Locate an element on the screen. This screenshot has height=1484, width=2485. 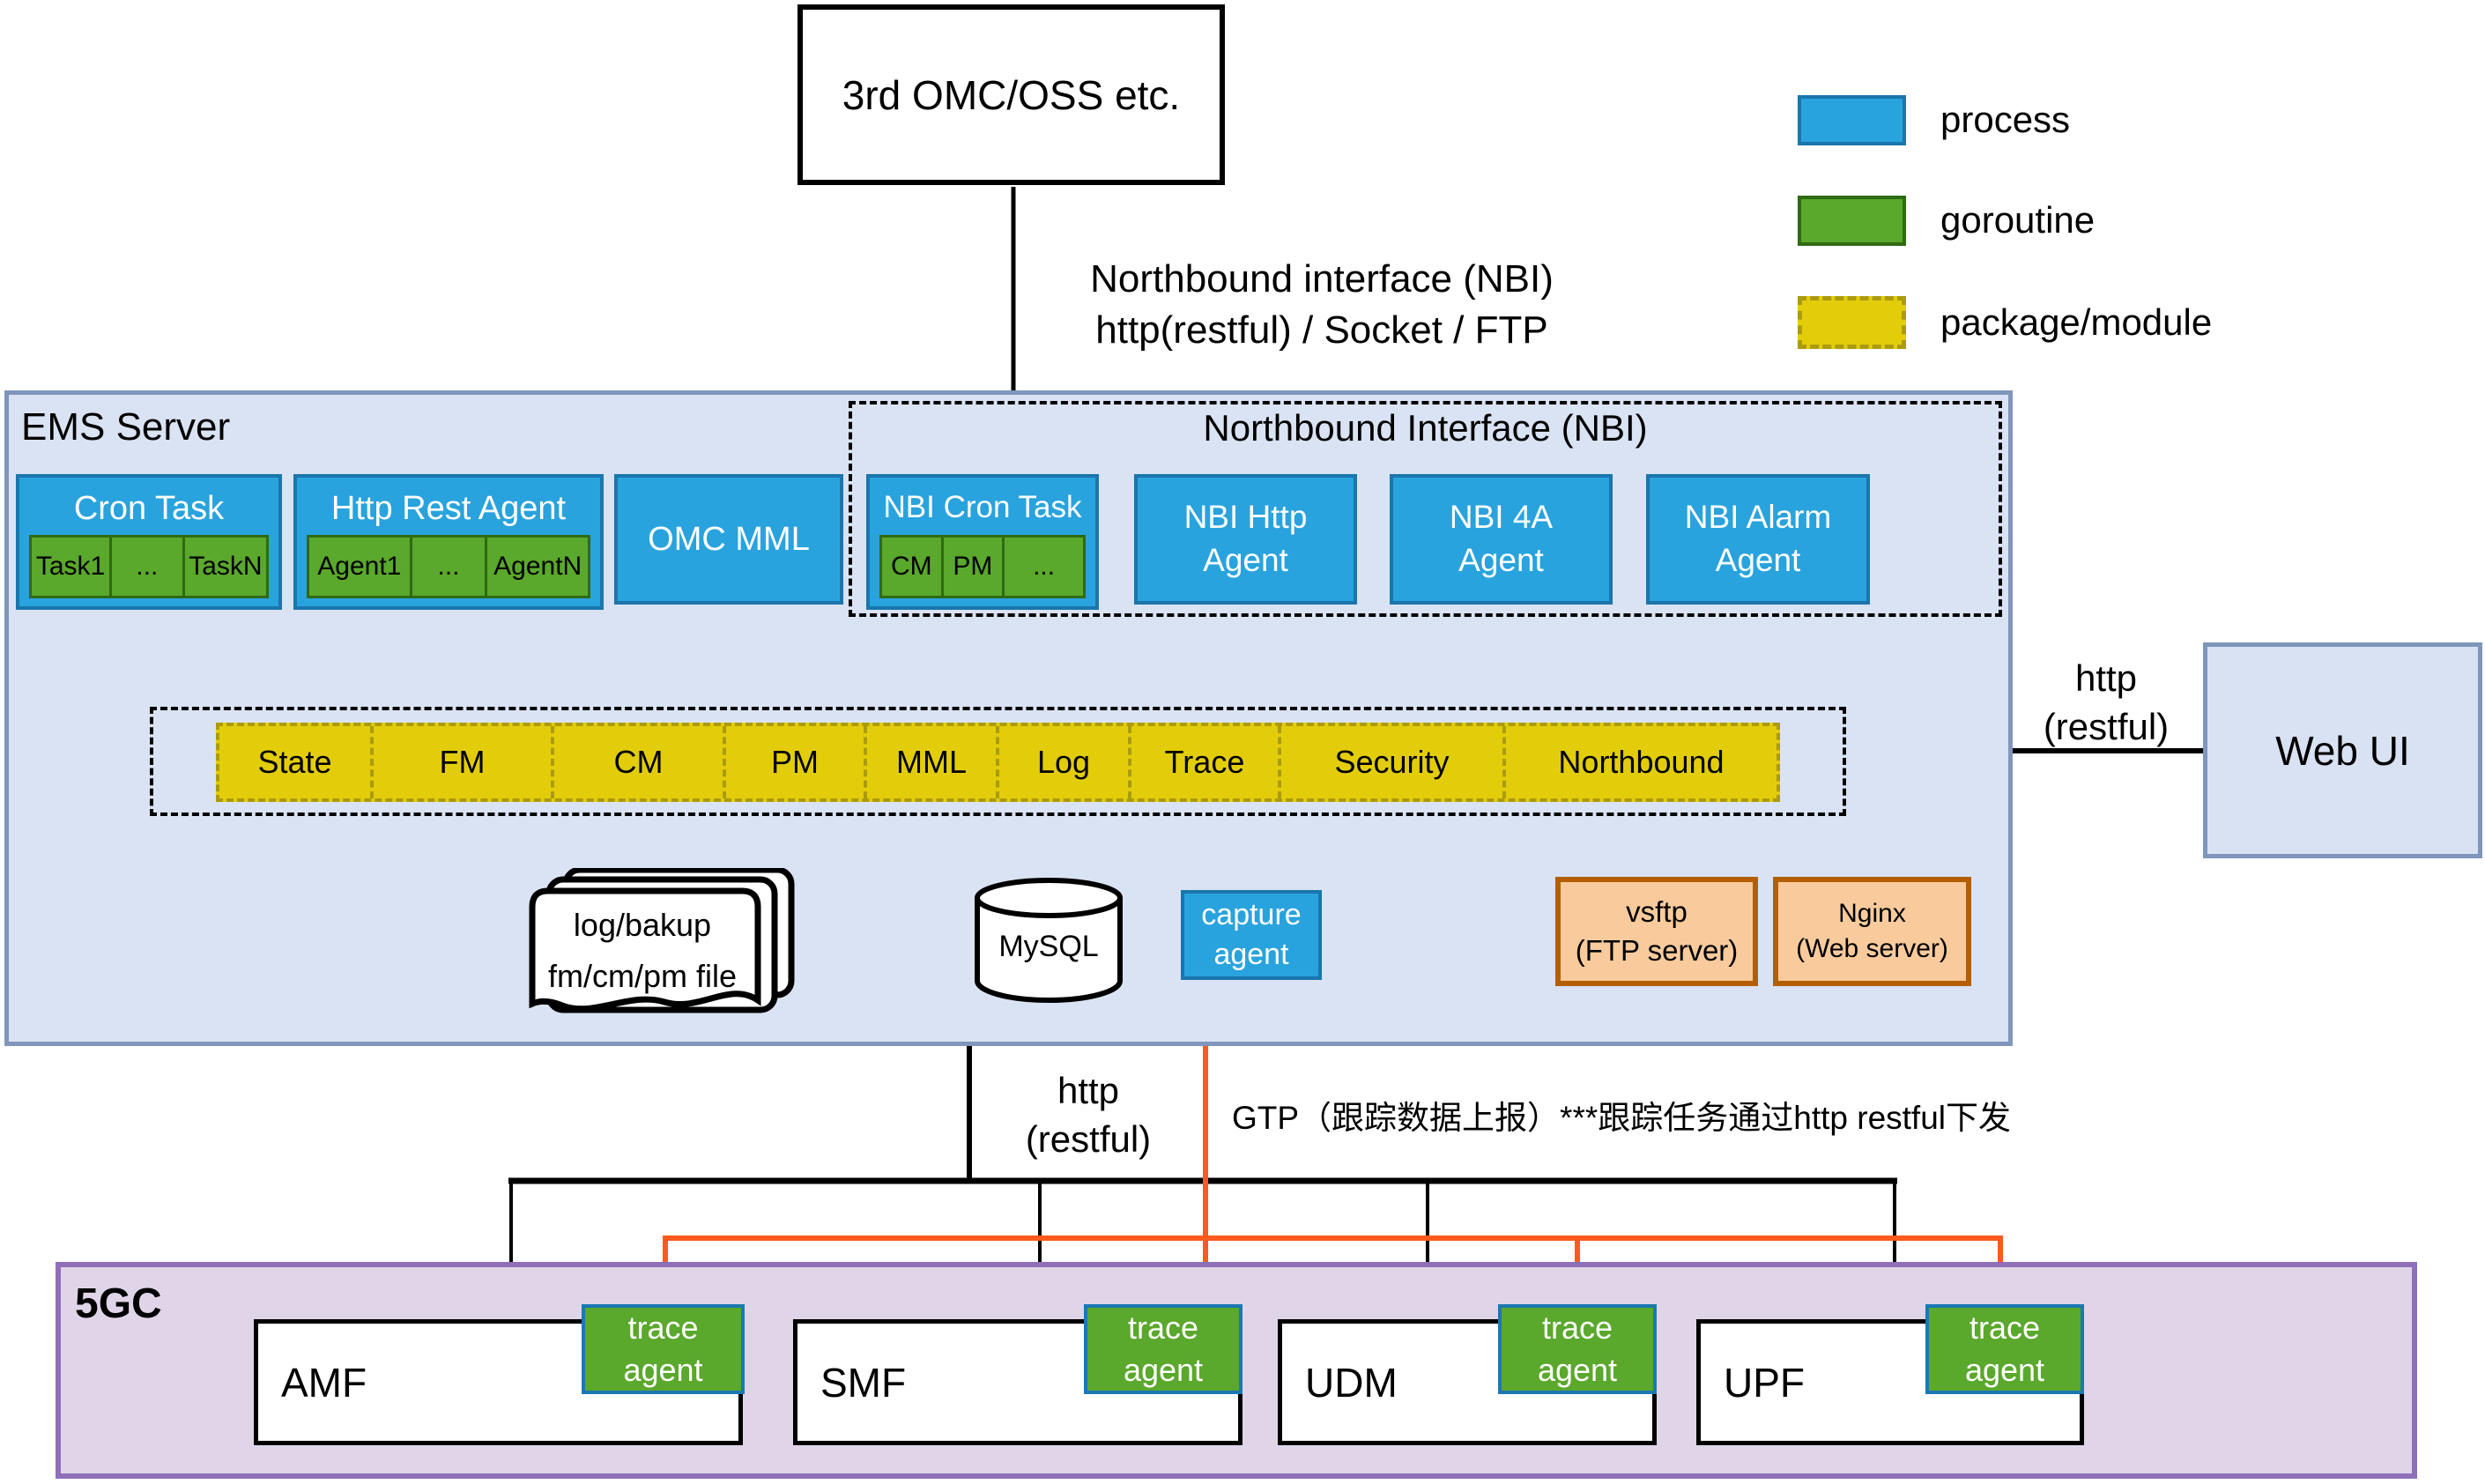
legend-package-label: package/module is located at coordinates (2077, 322).